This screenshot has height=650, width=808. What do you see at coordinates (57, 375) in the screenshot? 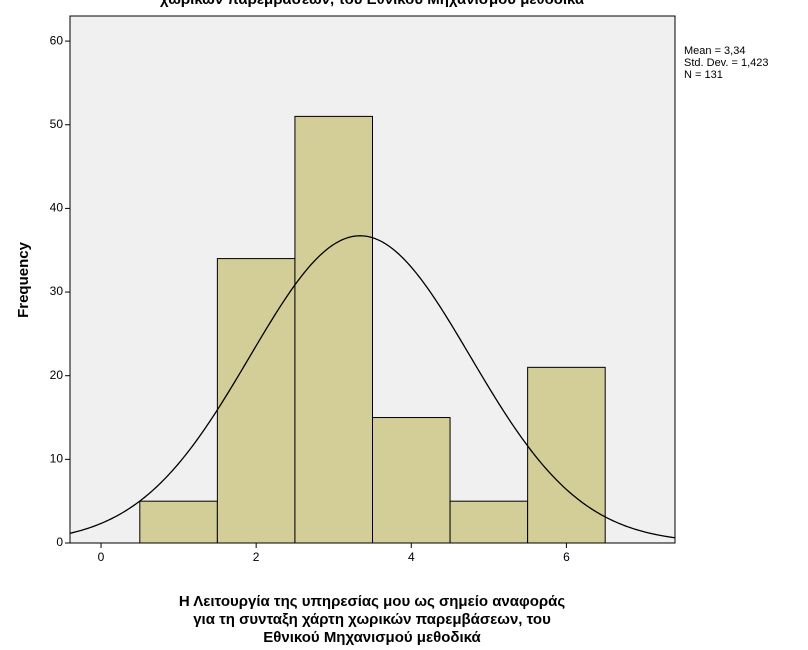
I see `y-tick-label: 20` at bounding box center [57, 375].